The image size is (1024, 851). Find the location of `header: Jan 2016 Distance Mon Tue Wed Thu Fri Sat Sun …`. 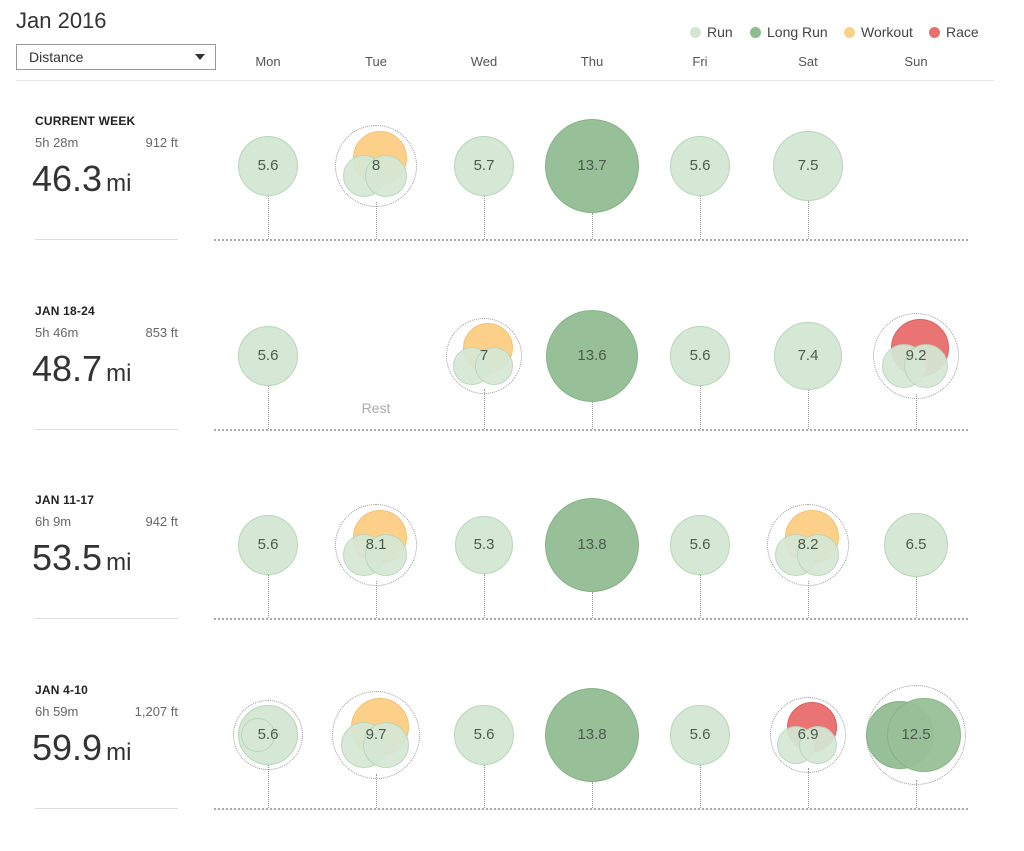

header: Jan 2016 Distance Mon Tue Wed Thu Fri Sat Sun … is located at coordinates (512, 41).